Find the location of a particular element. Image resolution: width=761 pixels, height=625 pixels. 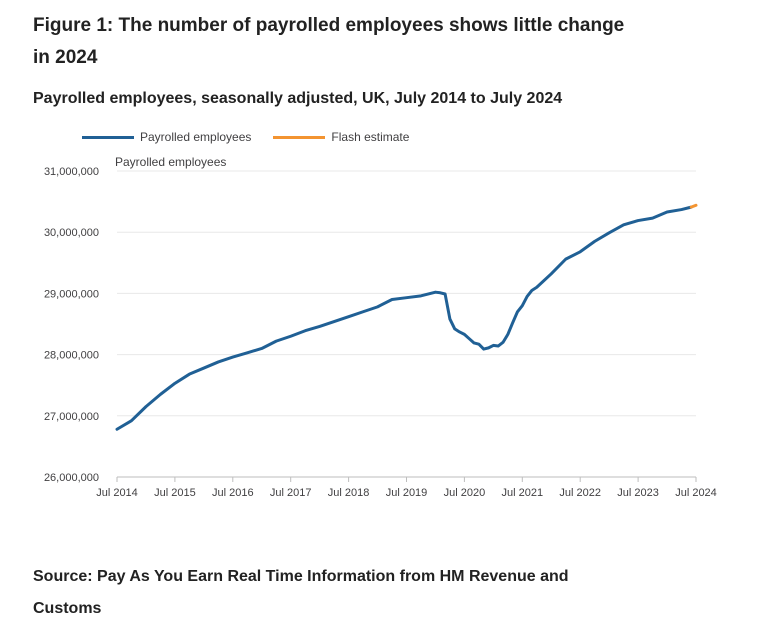

y-tick-label: 29,000,000 is located at coordinates (71, 294).